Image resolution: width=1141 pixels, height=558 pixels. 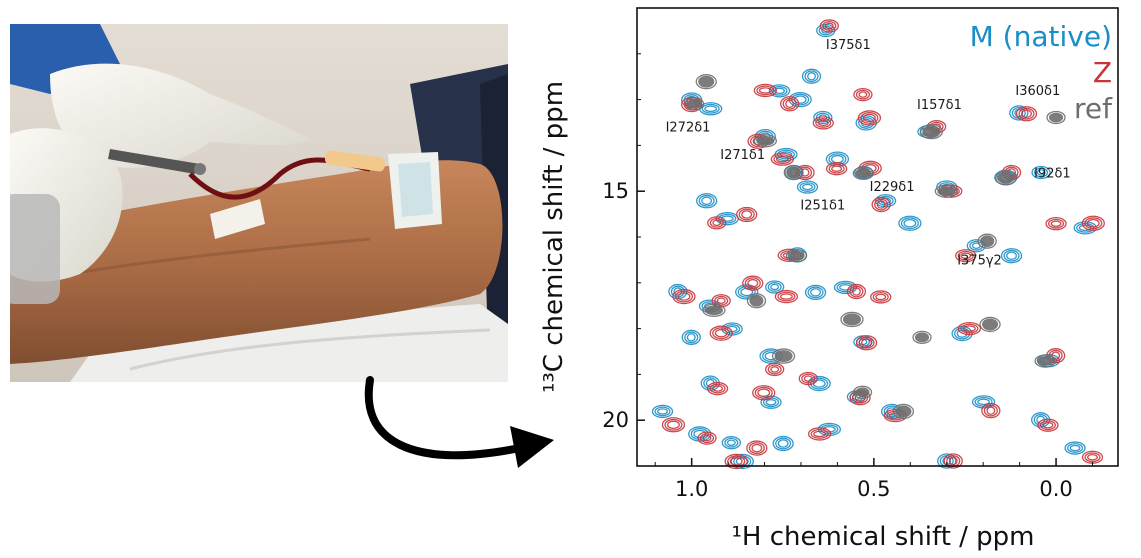 I want to click on peak-label: I251δ1, so click(x=822, y=206).